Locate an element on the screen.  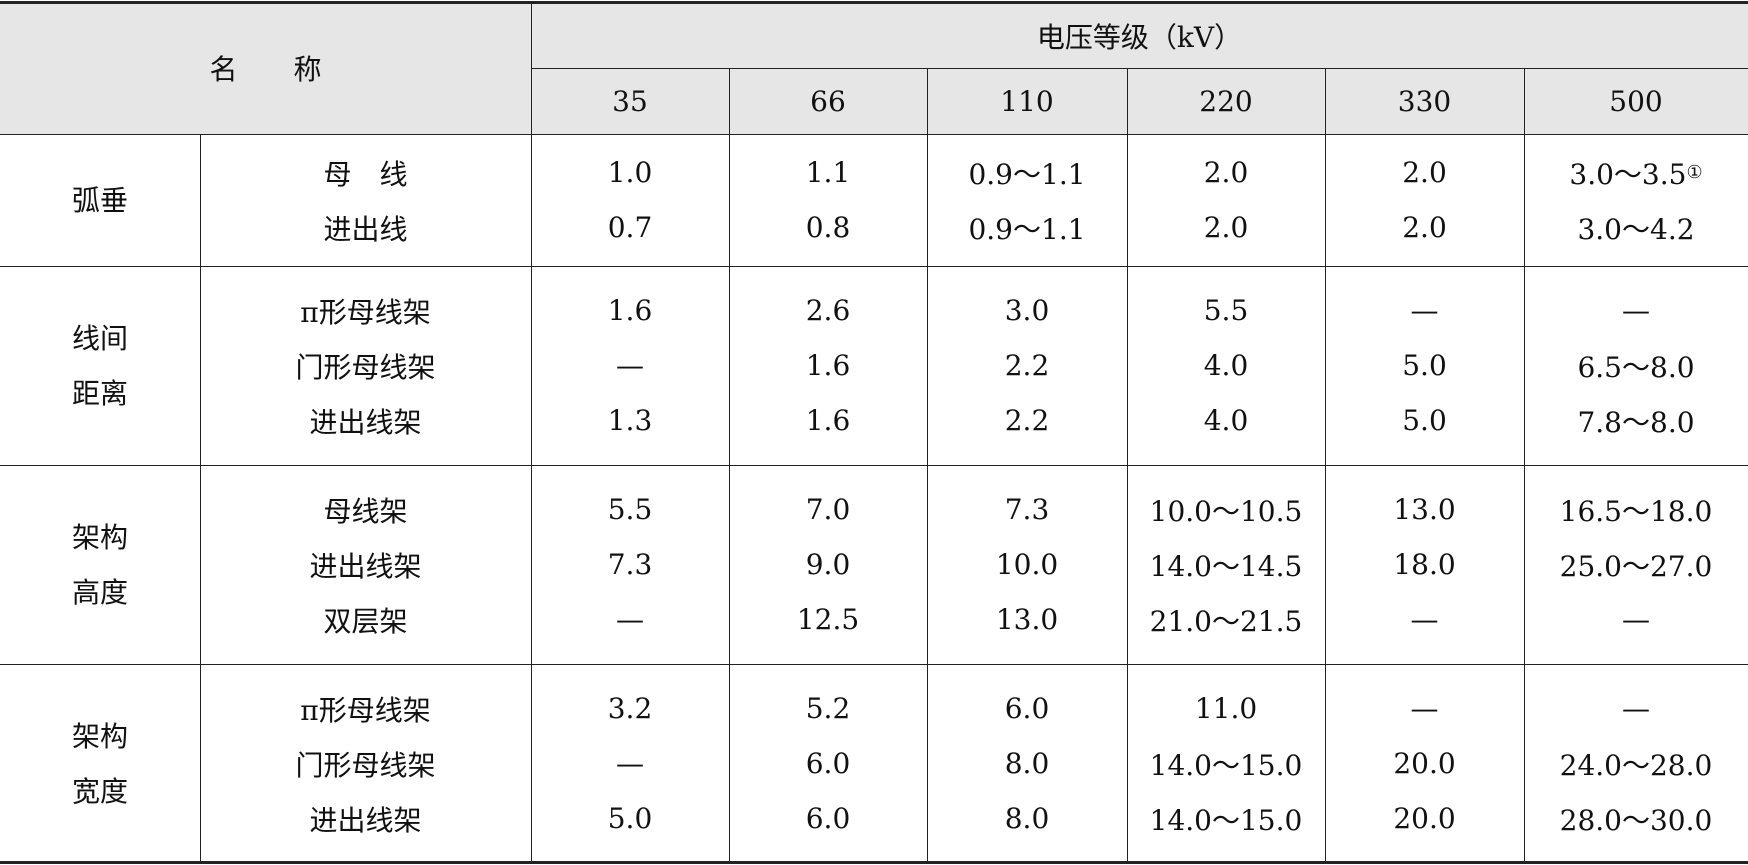
cell: 1.0 is located at coordinates (630, 172).